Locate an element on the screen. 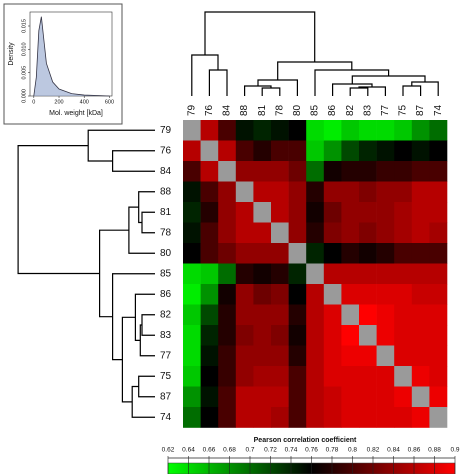  row-label: 74 is located at coordinates (166, 417).